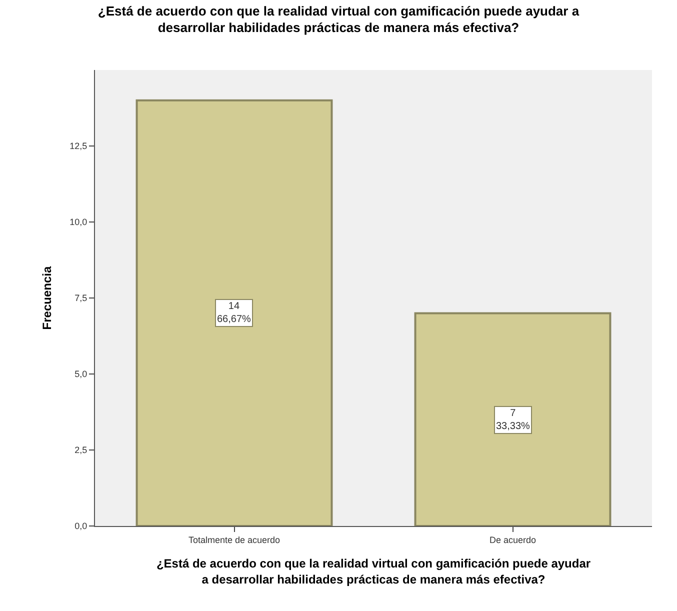 Image resolution: width=677 pixels, height=611 pixels. What do you see at coordinates (373, 571) in the screenshot?
I see `x-axis-title: ¿Está de acuerdo con que la realidad virtual con gamificación puede ayudar a desarrollar habilidades prácticas de manera más efectiva?` at bounding box center [373, 571].